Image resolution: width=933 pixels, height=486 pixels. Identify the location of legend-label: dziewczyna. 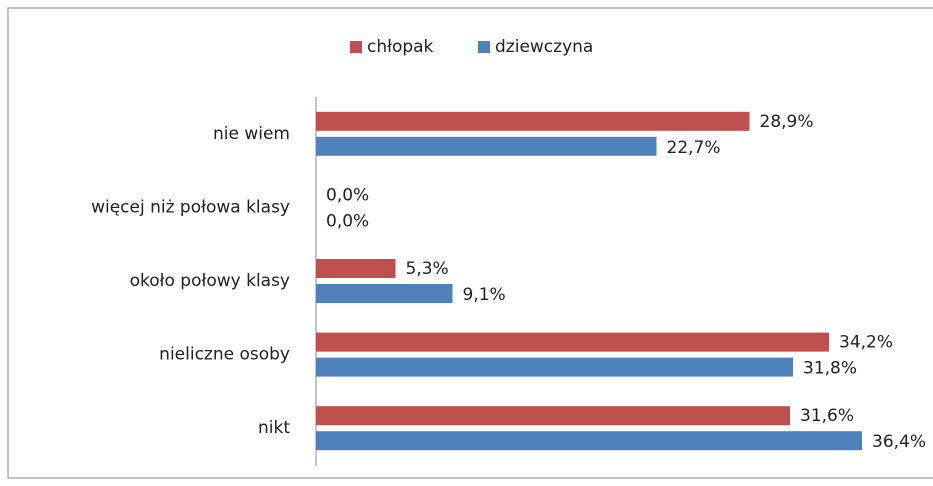
(544, 47).